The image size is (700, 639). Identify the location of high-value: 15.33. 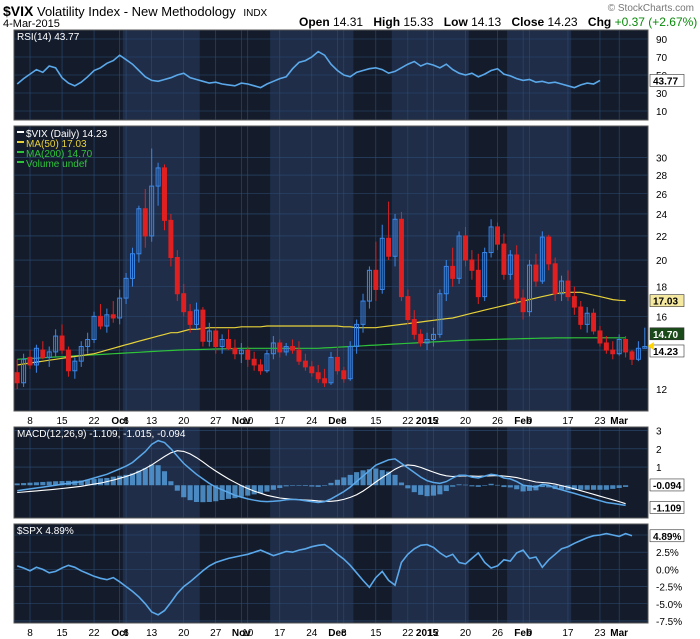
(418, 22).